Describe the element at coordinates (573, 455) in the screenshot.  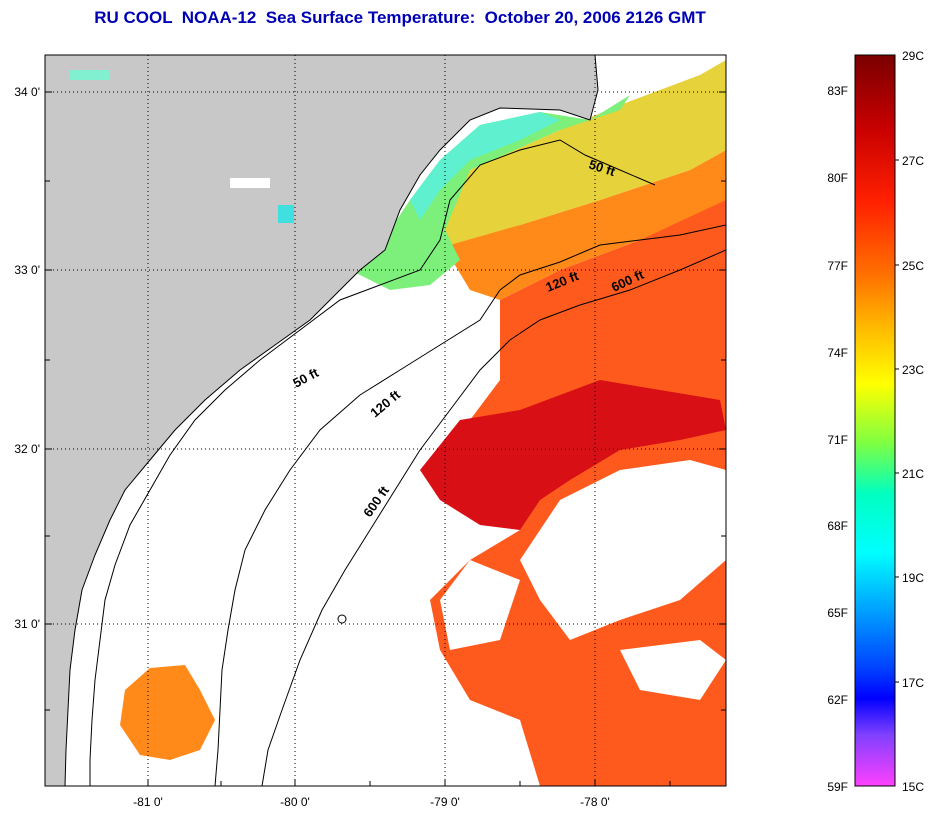
I see `sst-hot-core` at that location.